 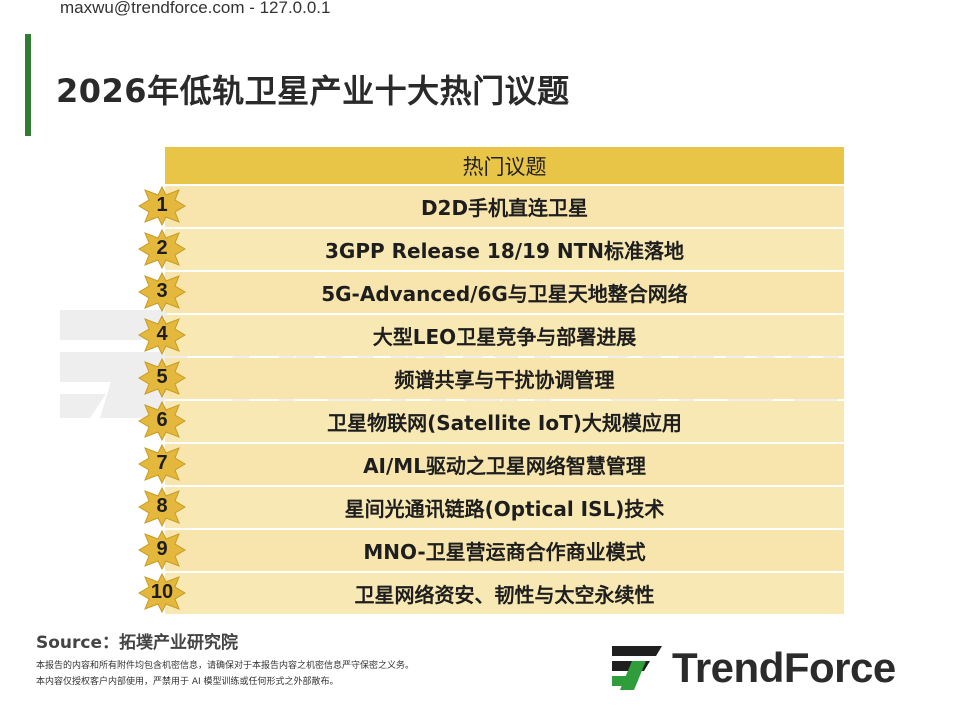 What do you see at coordinates (504, 249) in the screenshot?
I see `topic-row: 3GPP Release 18/19 NTN标准落地` at bounding box center [504, 249].